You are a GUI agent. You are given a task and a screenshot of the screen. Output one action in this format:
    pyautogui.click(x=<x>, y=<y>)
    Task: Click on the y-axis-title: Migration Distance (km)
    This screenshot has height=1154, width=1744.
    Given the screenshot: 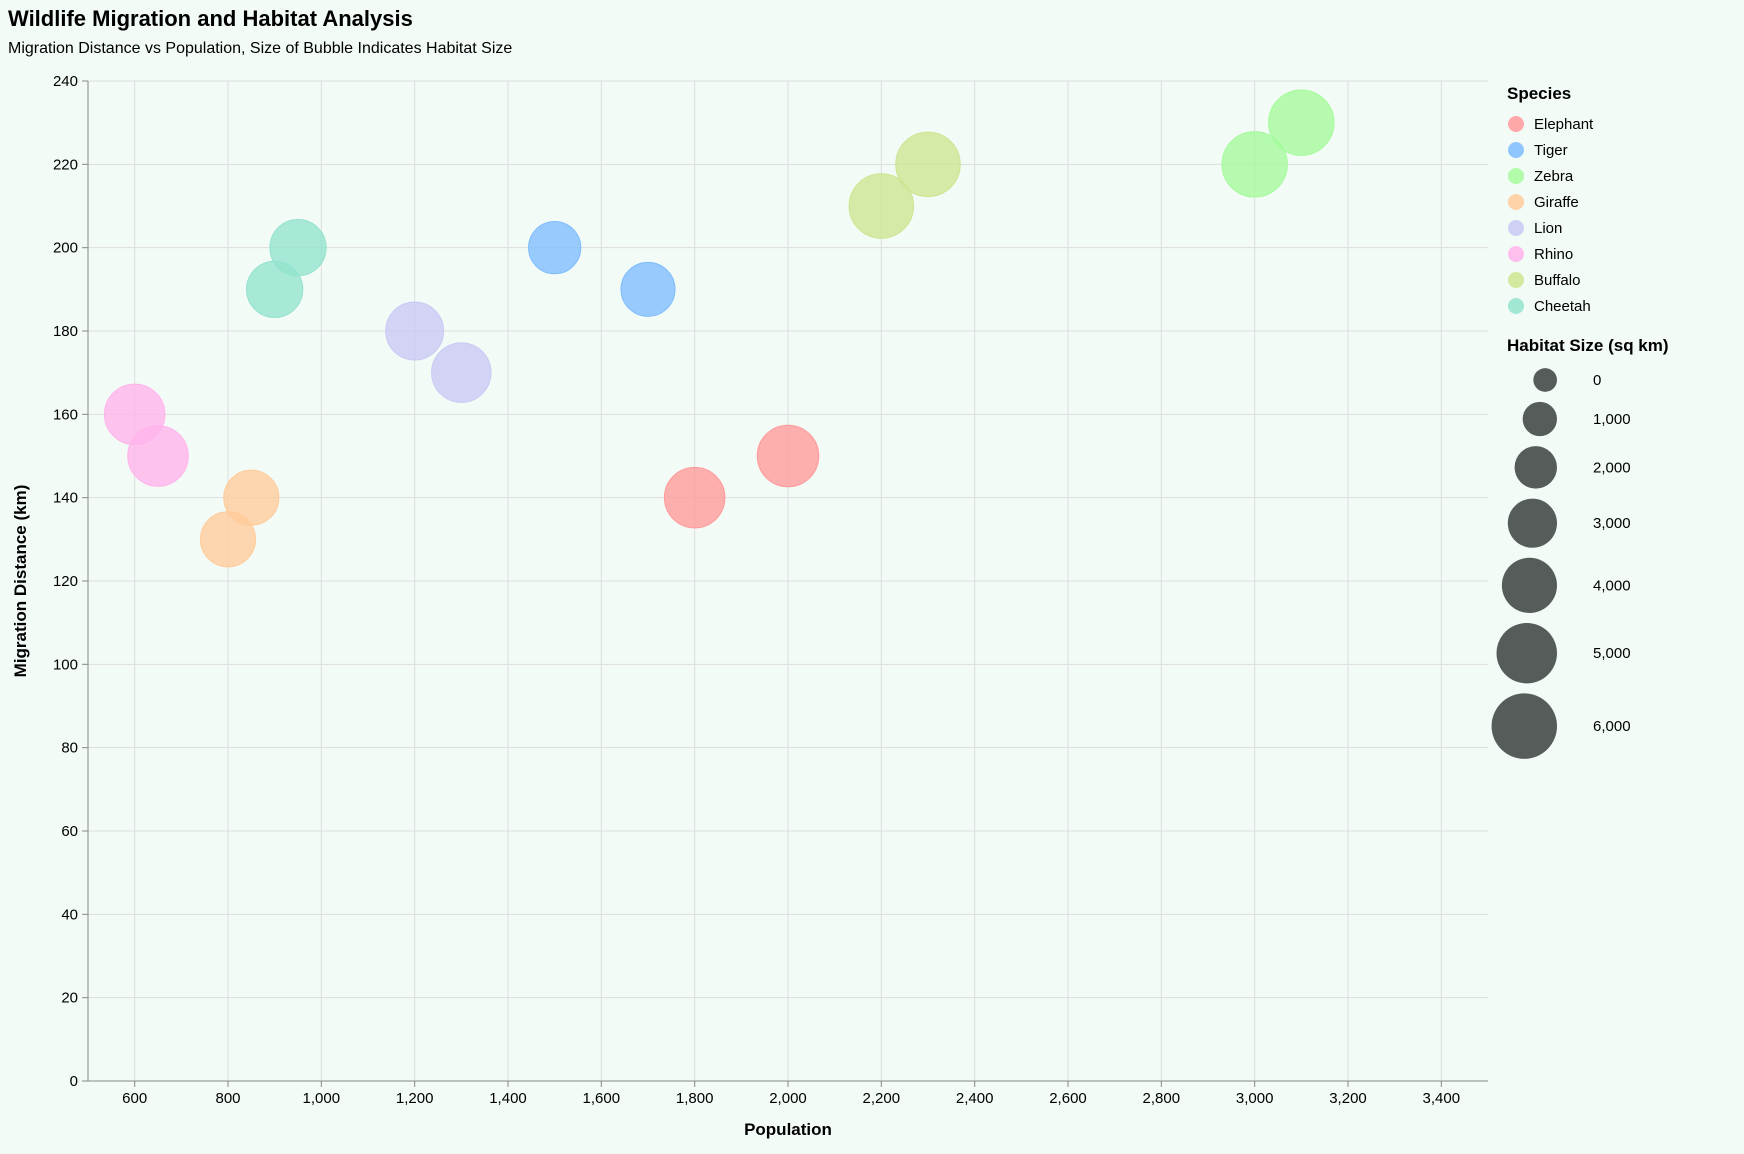 What is the action you would take?
    pyautogui.click(x=20, y=581)
    